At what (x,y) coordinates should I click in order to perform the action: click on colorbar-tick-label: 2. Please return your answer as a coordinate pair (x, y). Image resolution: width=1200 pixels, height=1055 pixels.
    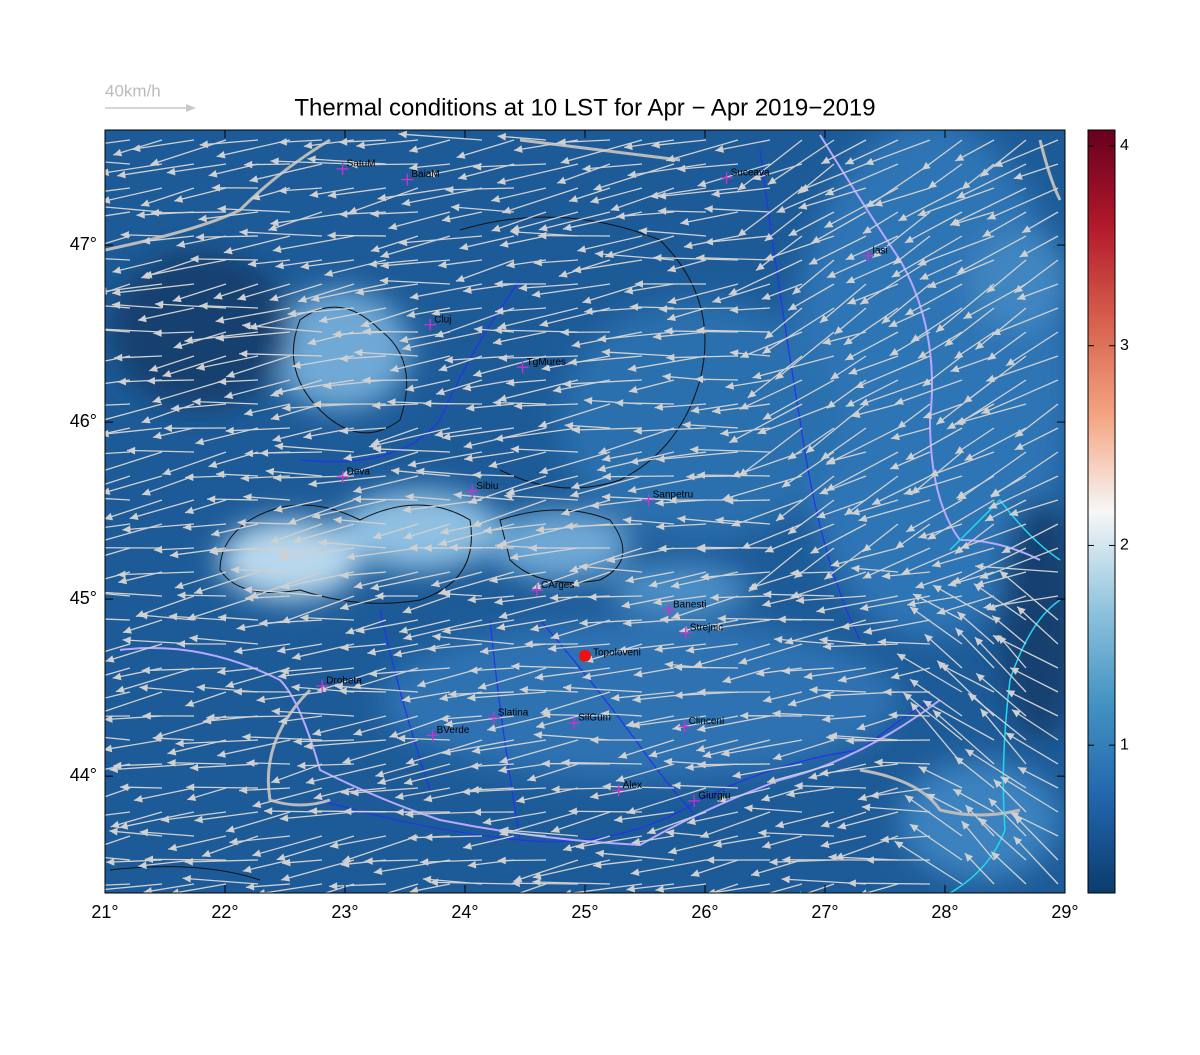
    Looking at the image, I should click on (1124, 545).